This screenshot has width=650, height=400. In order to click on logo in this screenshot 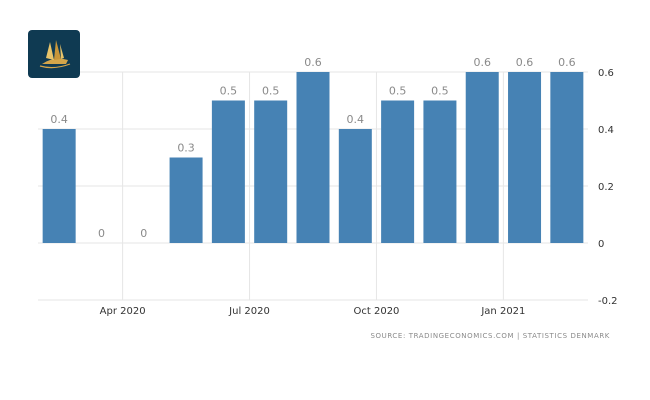, I will do `click(54, 54)`.